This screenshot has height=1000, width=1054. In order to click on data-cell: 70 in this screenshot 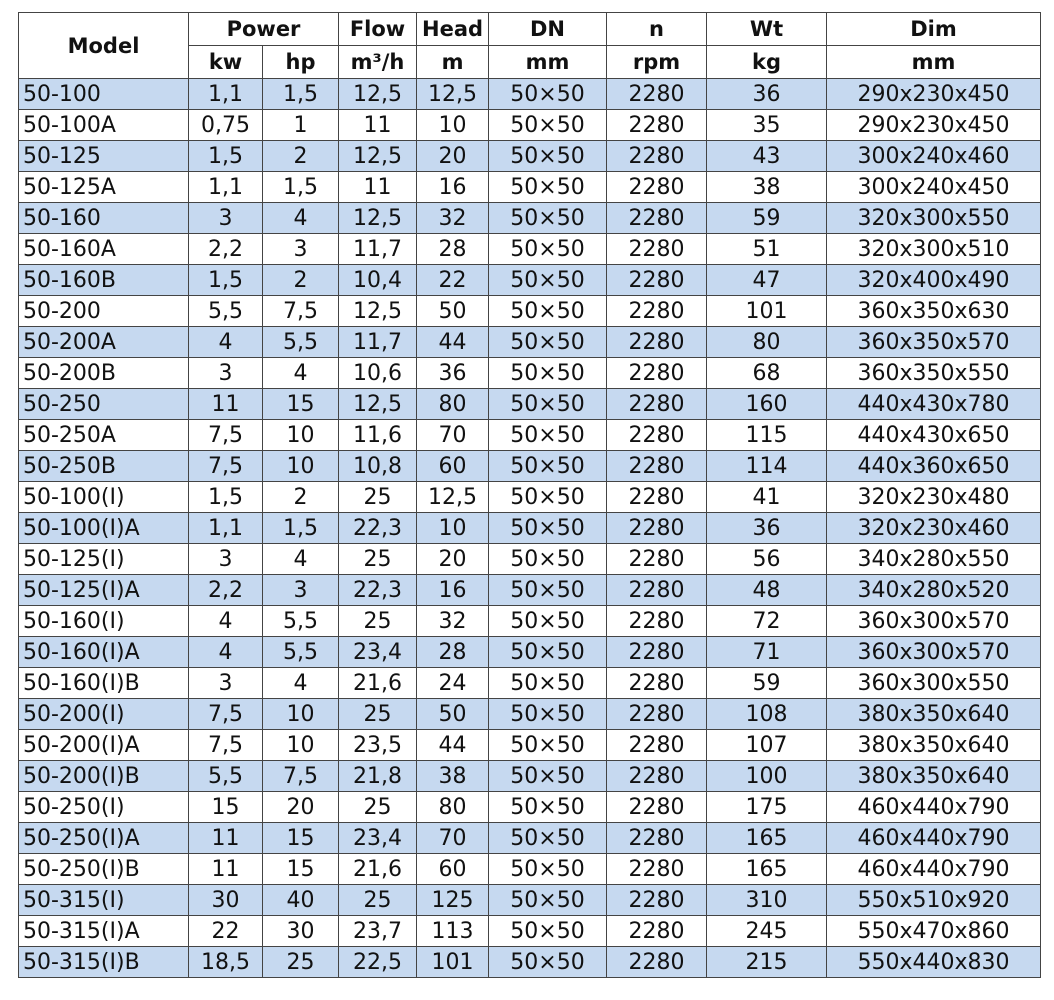, I will do `click(453, 838)`.